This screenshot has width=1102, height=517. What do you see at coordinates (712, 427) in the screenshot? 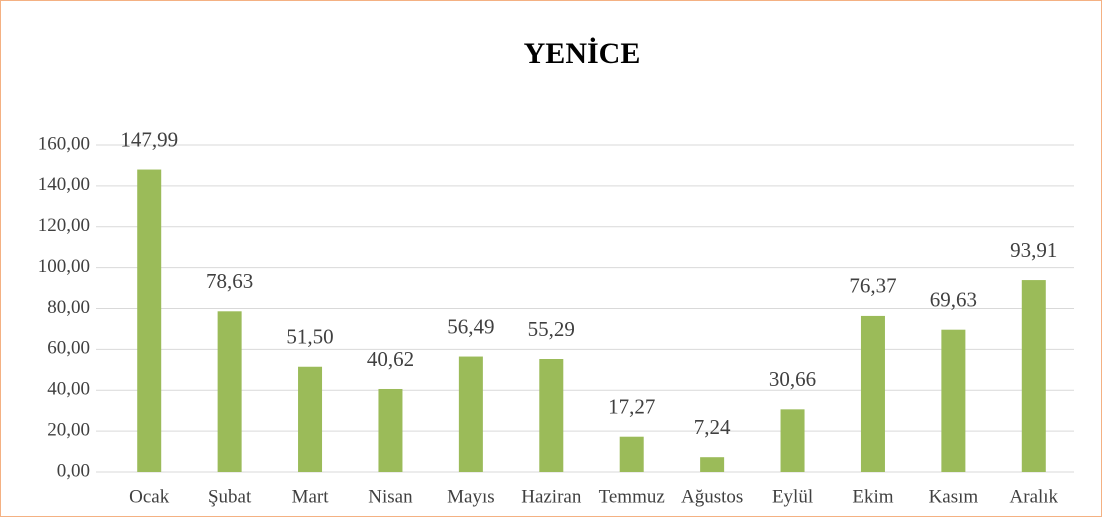
I see `data-label: 7,24` at bounding box center [712, 427].